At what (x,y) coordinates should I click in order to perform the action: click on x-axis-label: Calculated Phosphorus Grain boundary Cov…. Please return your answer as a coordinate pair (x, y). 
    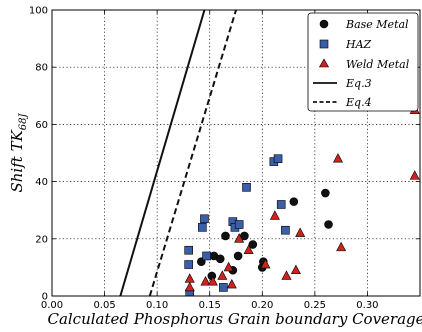
    Looking at the image, I should click on (234, 319).